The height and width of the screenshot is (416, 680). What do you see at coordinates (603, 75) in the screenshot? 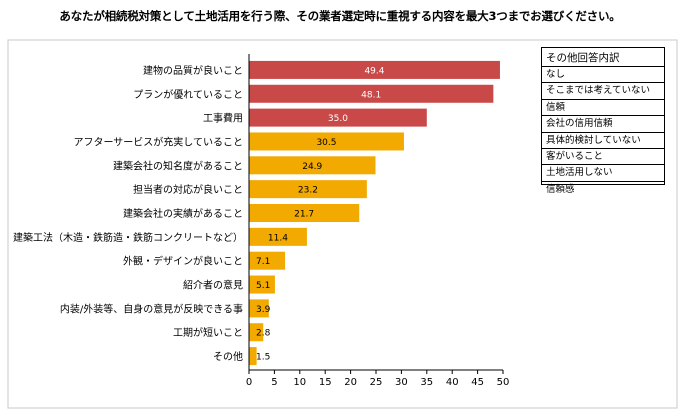
I see `other-answer-item-0: なし` at bounding box center [603, 75].